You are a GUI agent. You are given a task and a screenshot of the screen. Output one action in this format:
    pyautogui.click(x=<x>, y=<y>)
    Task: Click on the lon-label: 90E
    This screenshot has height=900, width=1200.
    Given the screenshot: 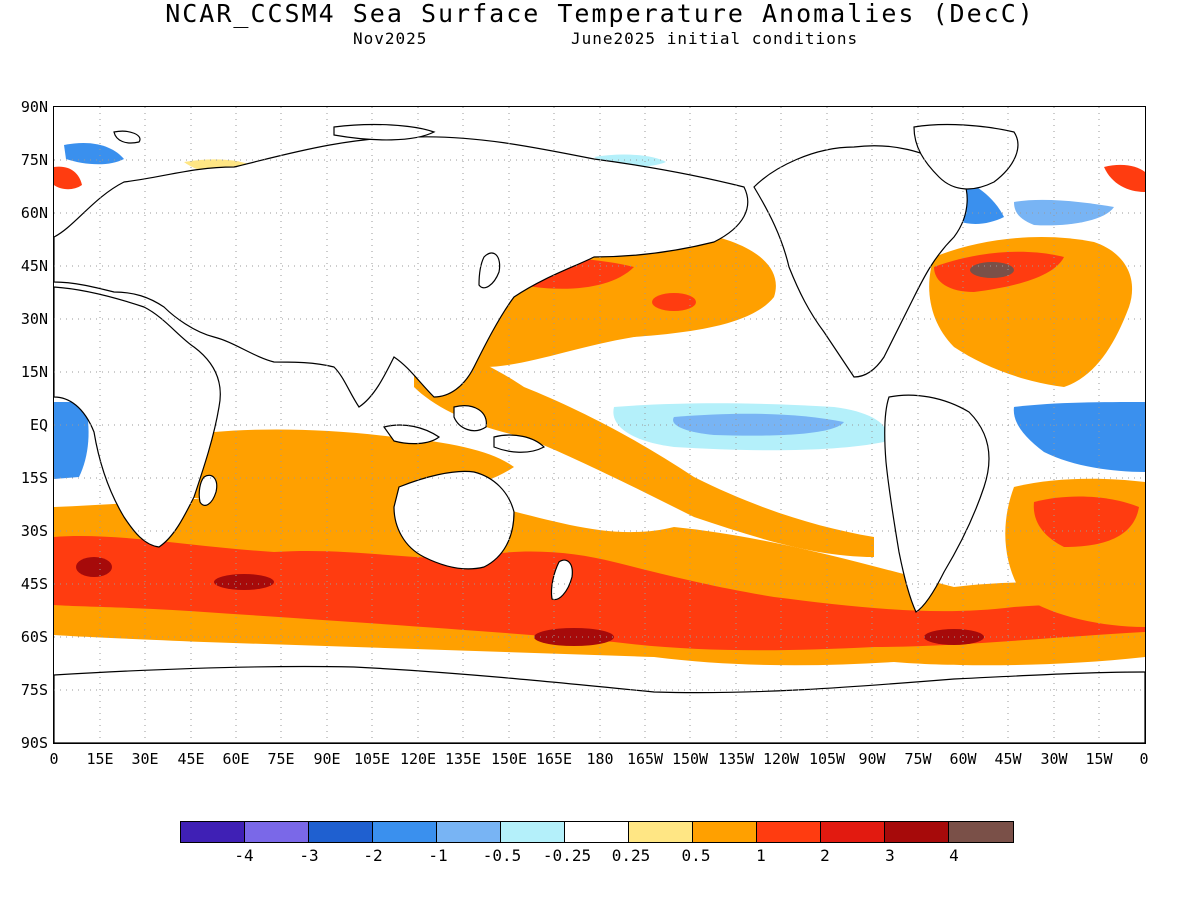 What is the action you would take?
    pyautogui.click(x=327, y=759)
    